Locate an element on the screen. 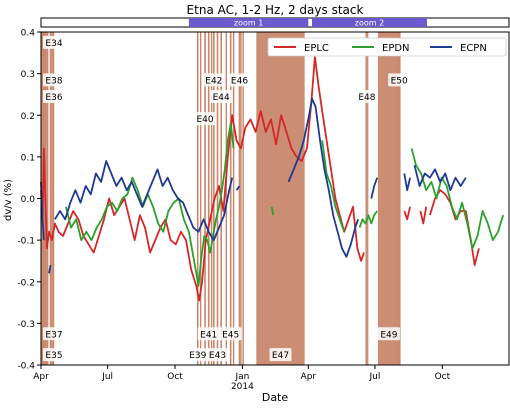 This screenshot has height=409, width=510. event-label-box-e47 is located at coordinates (280, 355).